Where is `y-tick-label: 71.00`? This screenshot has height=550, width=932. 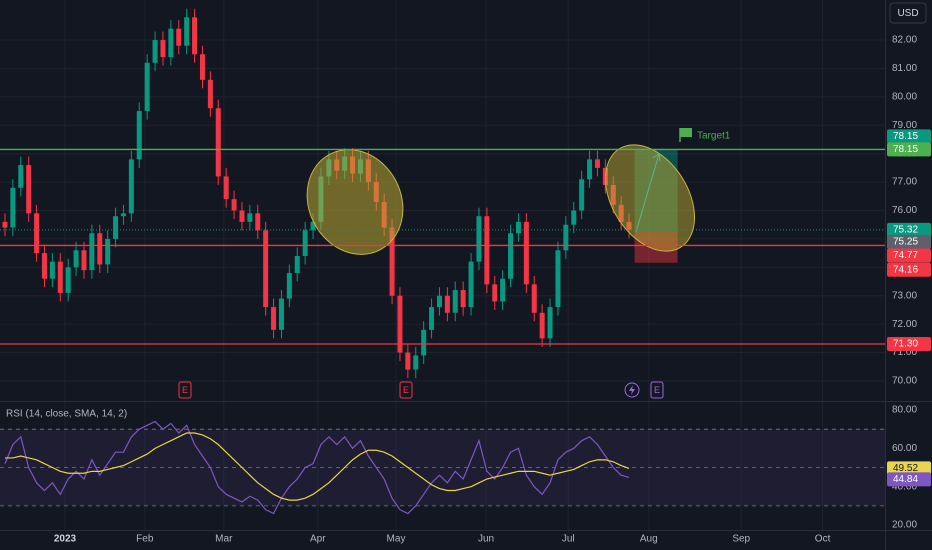
y-tick-label: 71.00 is located at coordinates (904, 352).